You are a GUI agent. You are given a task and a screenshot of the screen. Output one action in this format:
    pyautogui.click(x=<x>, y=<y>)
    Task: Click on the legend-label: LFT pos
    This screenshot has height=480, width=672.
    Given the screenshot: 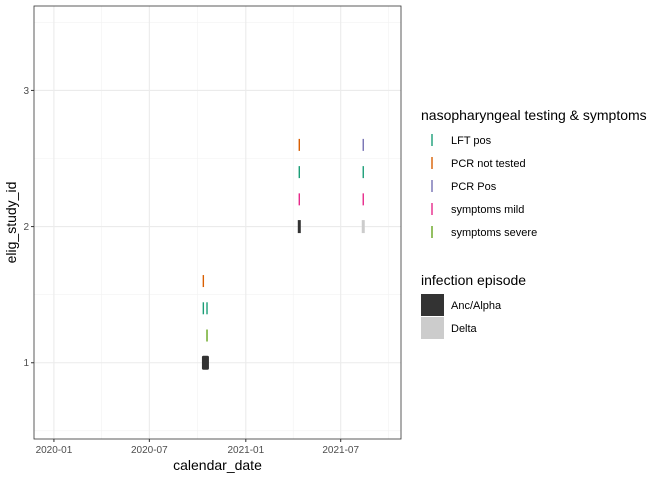 What is the action you would take?
    pyautogui.click(x=471, y=141)
    